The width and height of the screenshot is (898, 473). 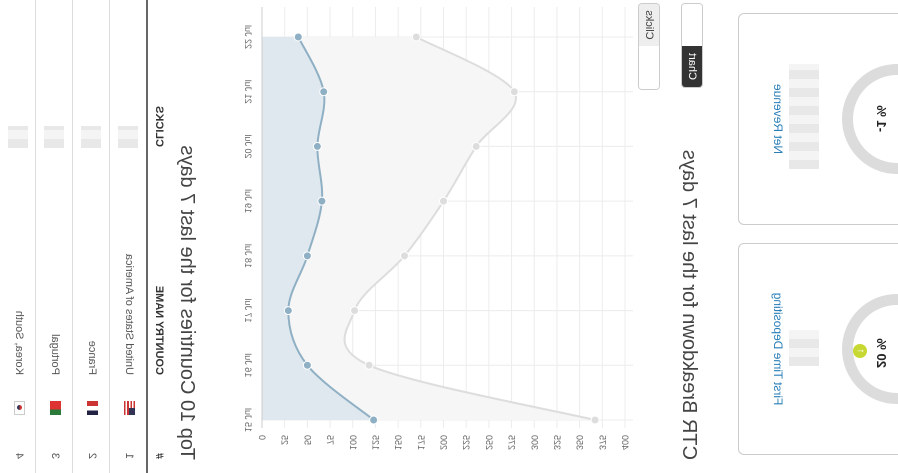 I want to click on row-number: 2, so click(x=92, y=455).